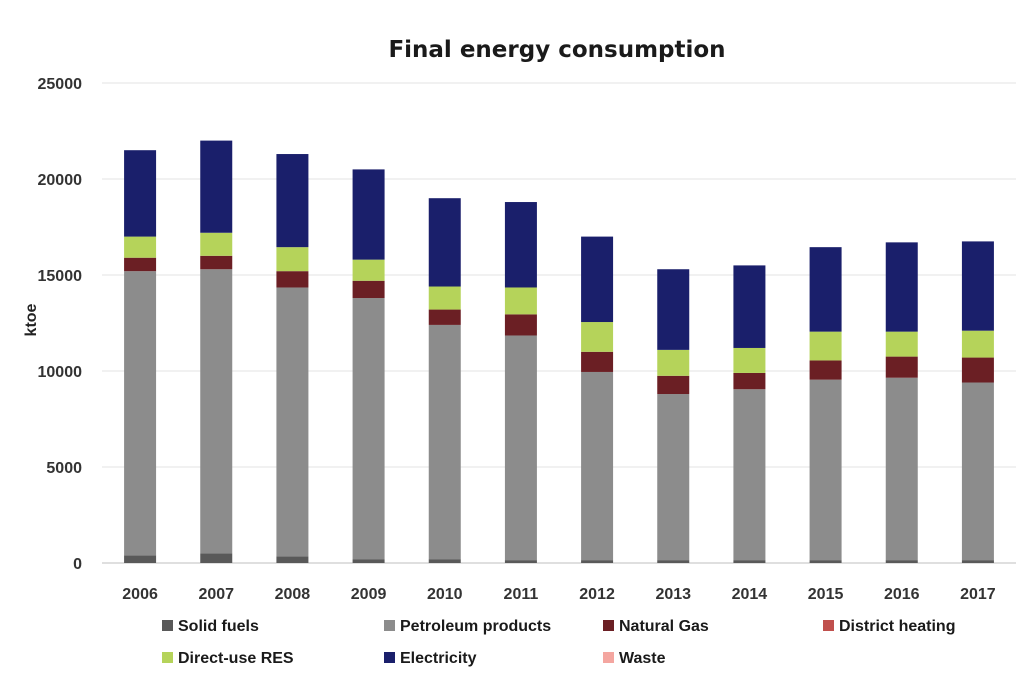 The width and height of the screenshot is (1024, 679). What do you see at coordinates (218, 626) in the screenshot?
I see `legend-label: Solid fuels` at bounding box center [218, 626].